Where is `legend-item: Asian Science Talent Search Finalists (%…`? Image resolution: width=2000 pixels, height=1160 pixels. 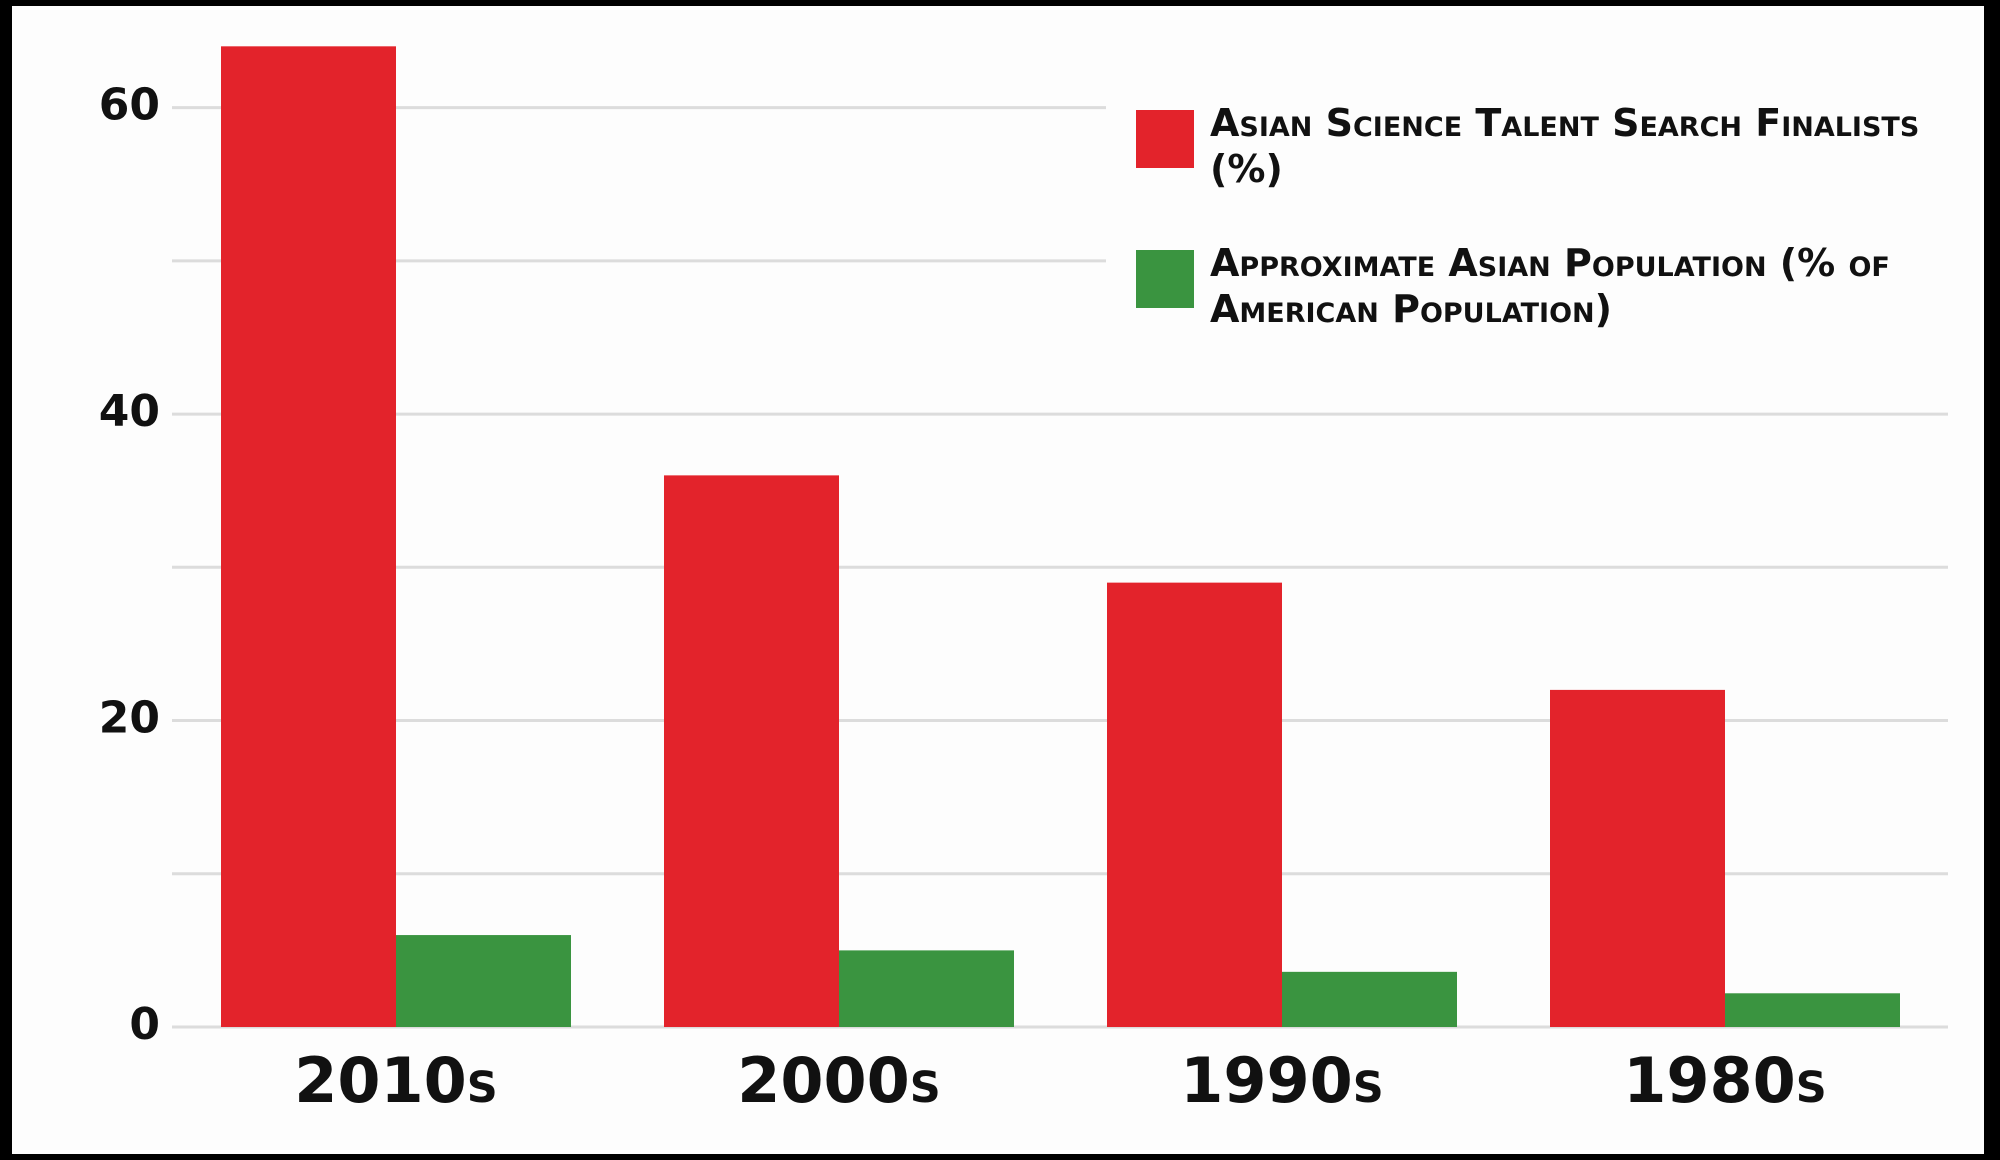
legend-item: Asian Science Talent Search Finalists (%… is located at coordinates (1533, 146).